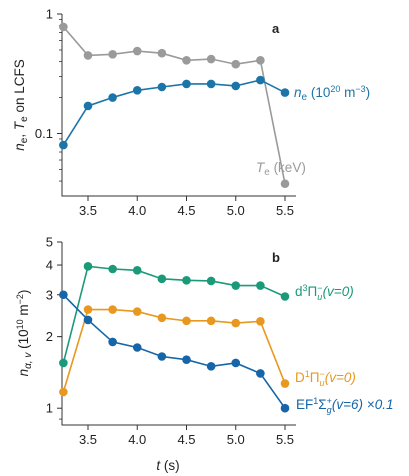 The width and height of the screenshot is (409, 476). Describe the element at coordinates (49, 242) in the screenshot. I see `panel-b-y-tick-label: 5` at that location.